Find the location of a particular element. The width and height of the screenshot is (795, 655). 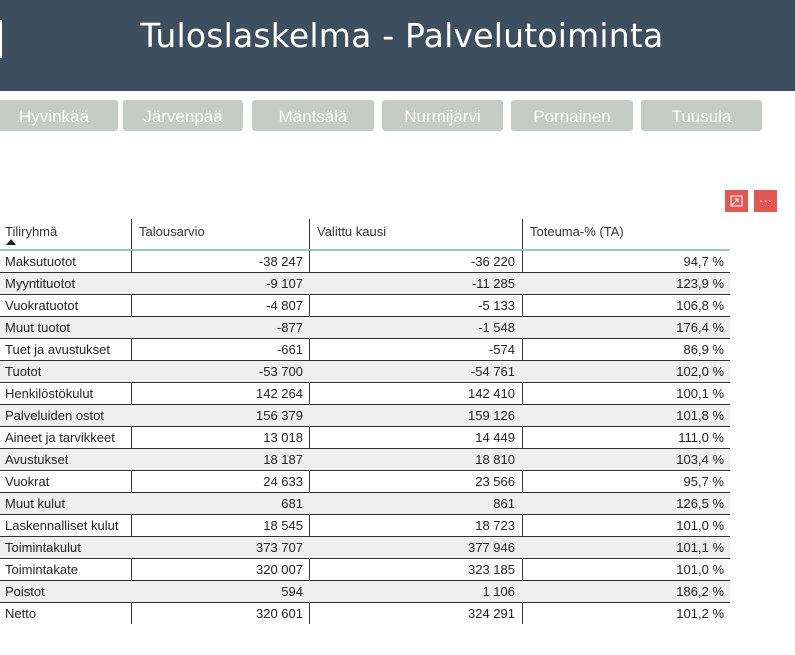

table-row: Netto 320 601 324 291 101,2 % is located at coordinates (365, 613).